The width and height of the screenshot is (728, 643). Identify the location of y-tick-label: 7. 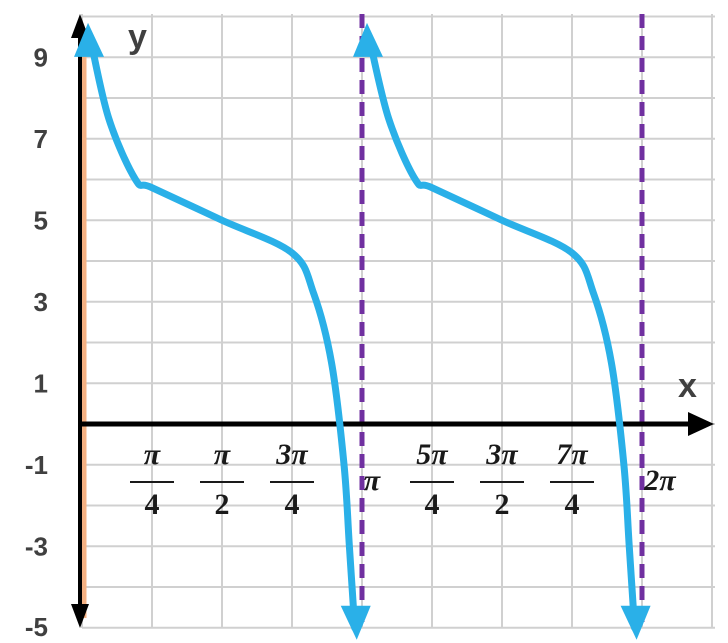
(41, 139).